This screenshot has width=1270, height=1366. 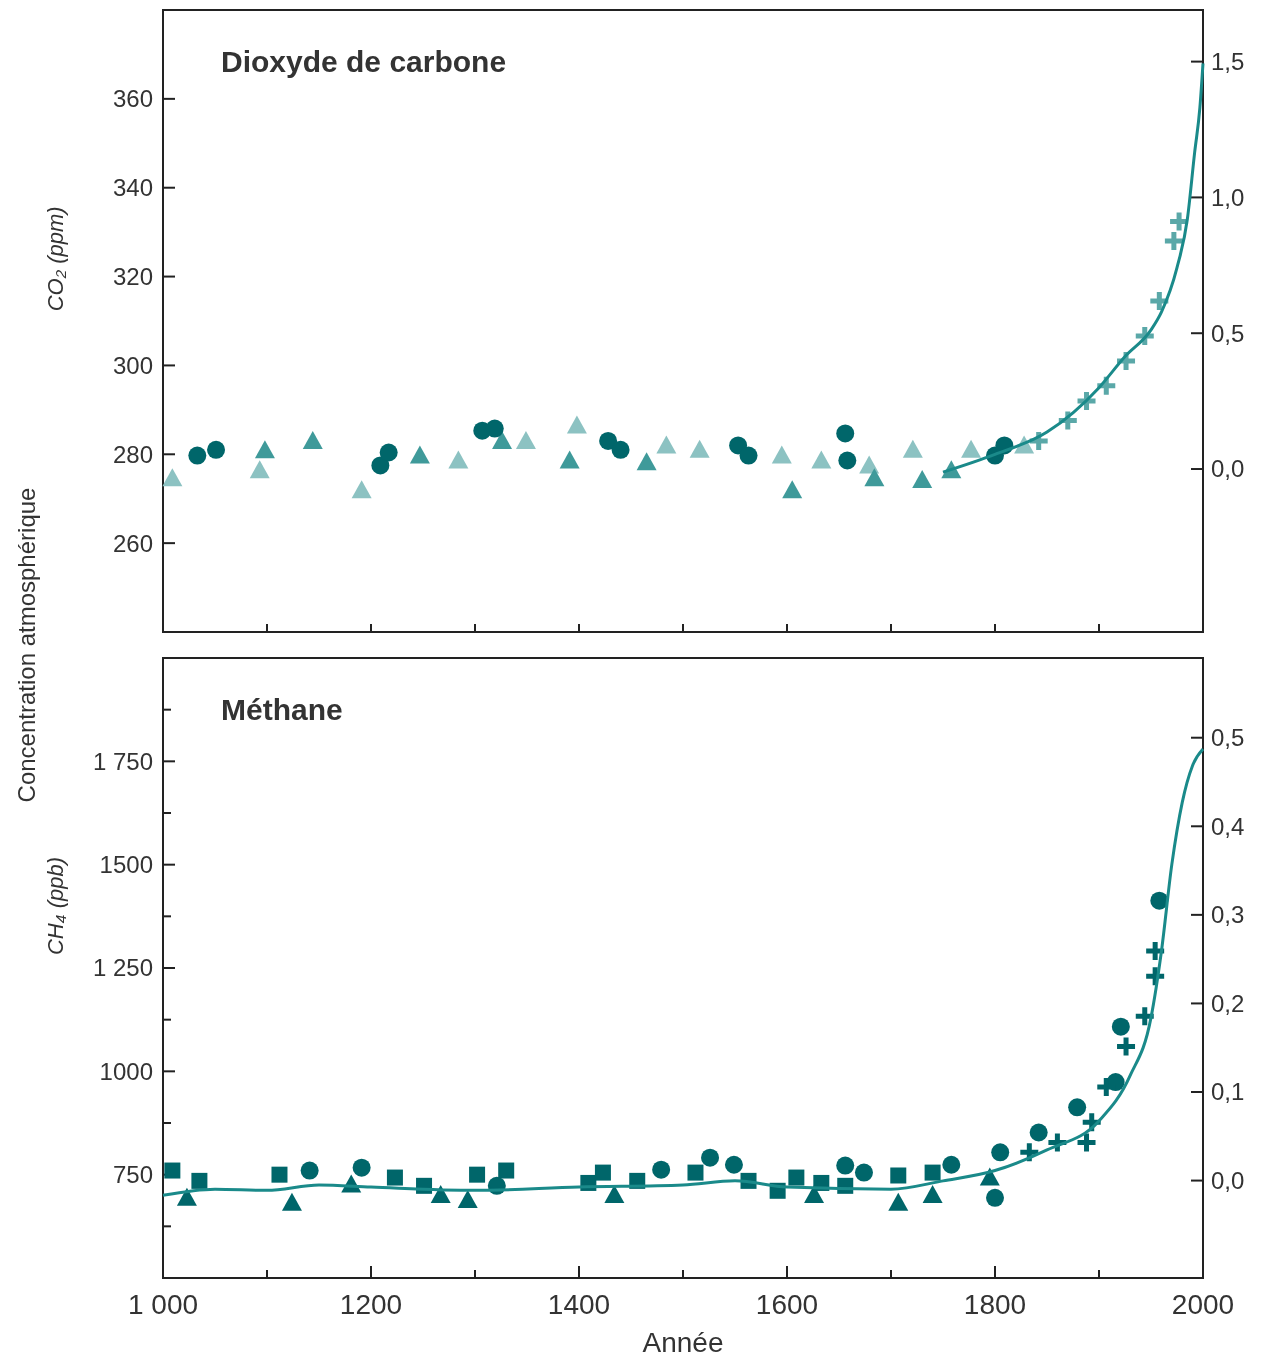 What do you see at coordinates (132, 1175) in the screenshot?
I see `y-tick-label: 750` at bounding box center [132, 1175].